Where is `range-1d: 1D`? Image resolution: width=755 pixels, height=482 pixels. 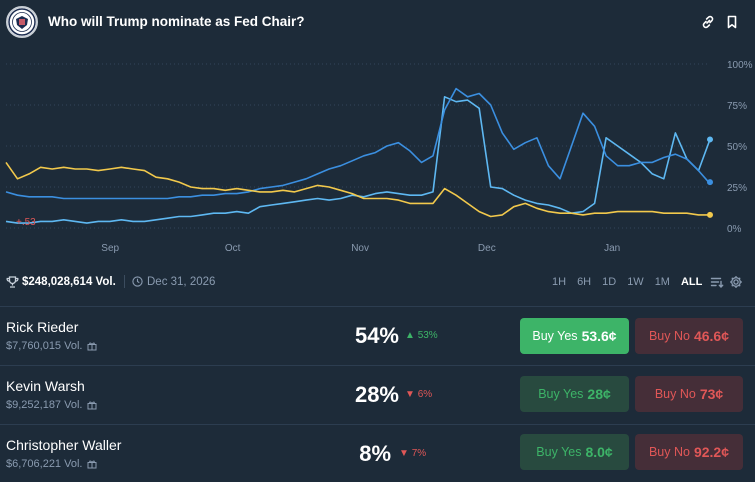 range-1d: 1D is located at coordinates (609, 282).